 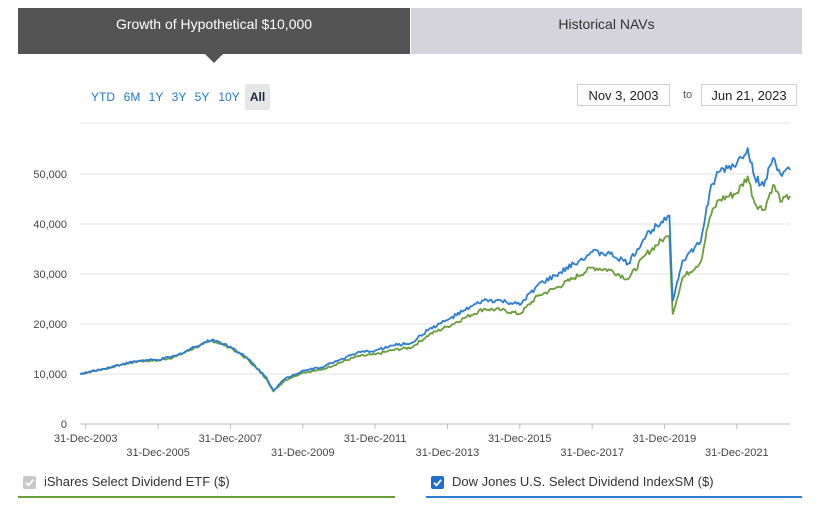 I want to click on x-tick-label: 31-Dec-2013, so click(x=448, y=453).